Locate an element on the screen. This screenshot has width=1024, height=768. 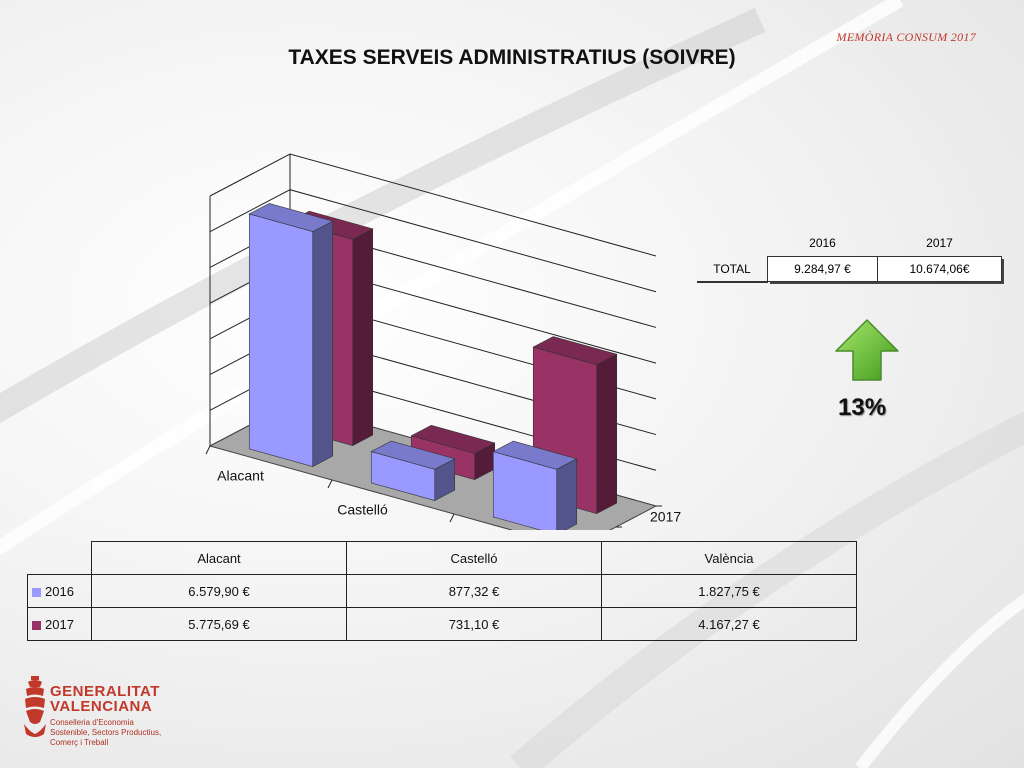
logo-sub-1: Conselleria d'Economia is located at coordinates (92, 722).